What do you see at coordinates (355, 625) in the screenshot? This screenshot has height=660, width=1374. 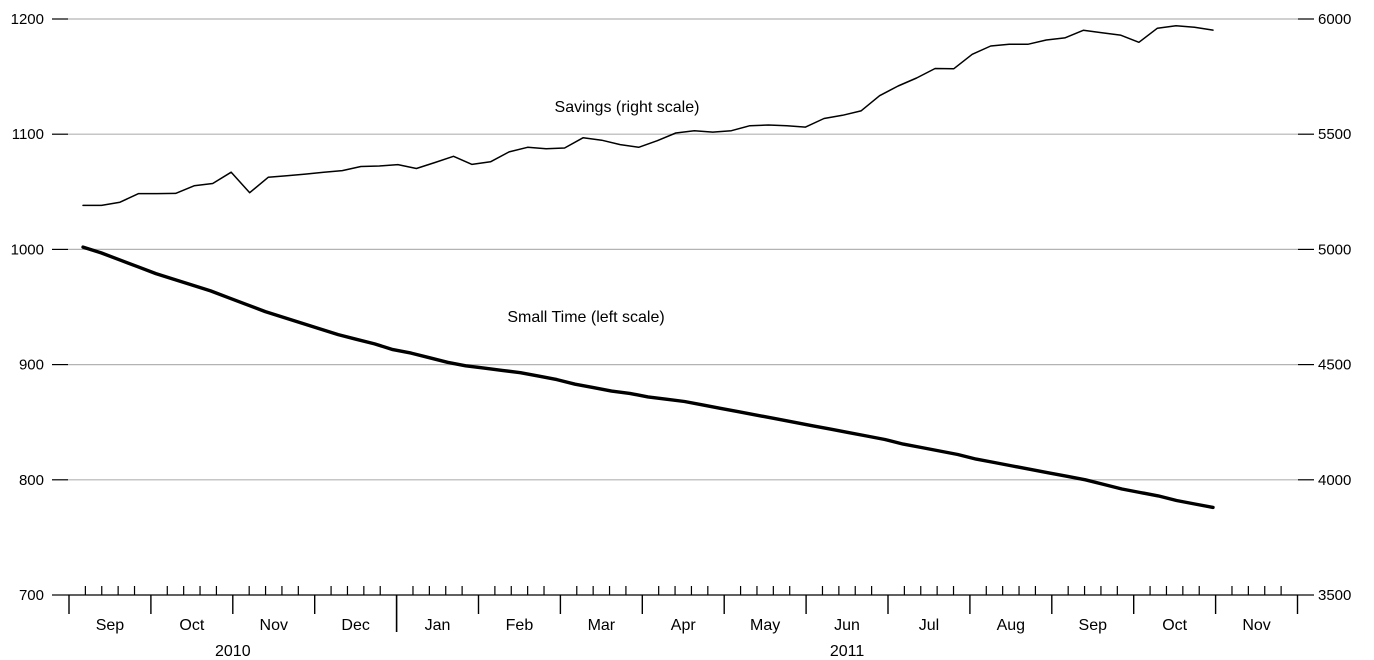 I see `month-label: Dec` at bounding box center [355, 625].